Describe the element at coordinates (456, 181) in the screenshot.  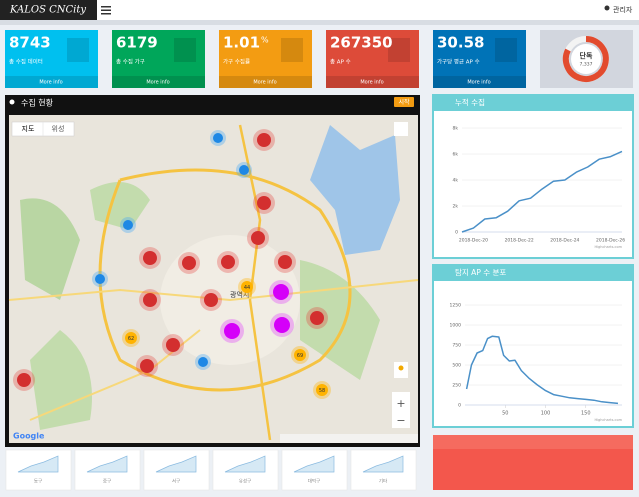
I see `y-tick-label: 4k` at that location.